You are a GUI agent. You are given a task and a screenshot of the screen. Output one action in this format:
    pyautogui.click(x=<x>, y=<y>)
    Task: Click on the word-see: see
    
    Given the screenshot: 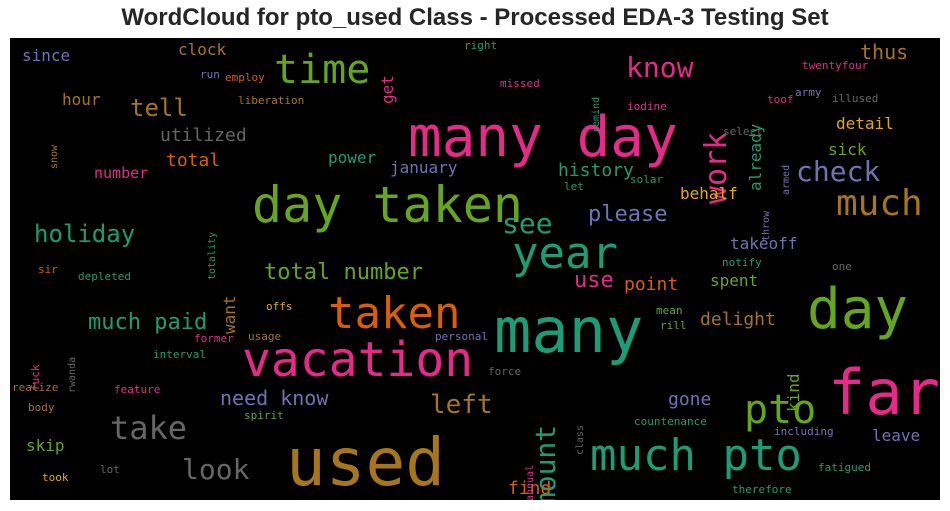 What is the action you would take?
    pyautogui.click(x=527, y=223)
    